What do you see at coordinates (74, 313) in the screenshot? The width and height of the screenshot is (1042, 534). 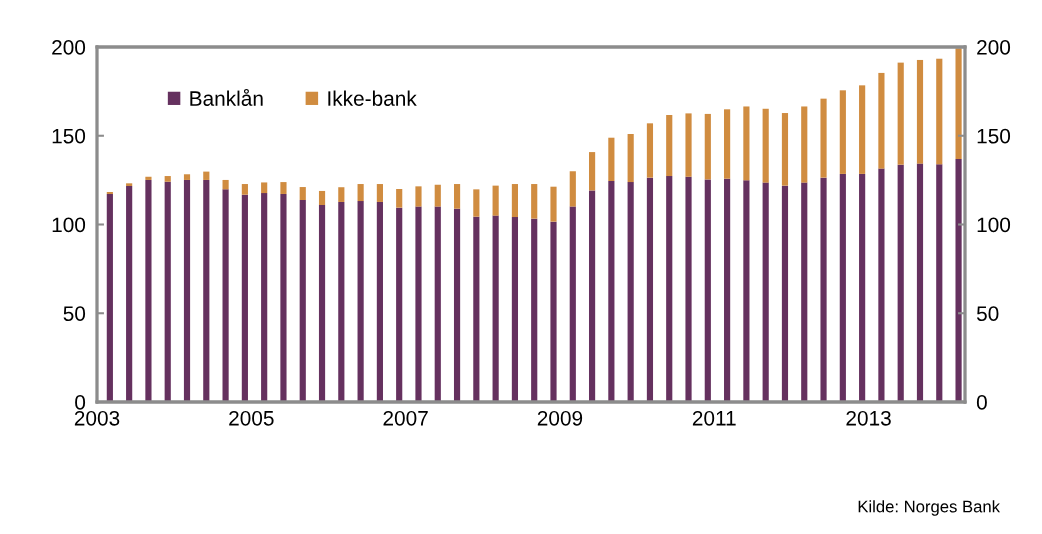 I see `y-tick-label: 50` at bounding box center [74, 313].